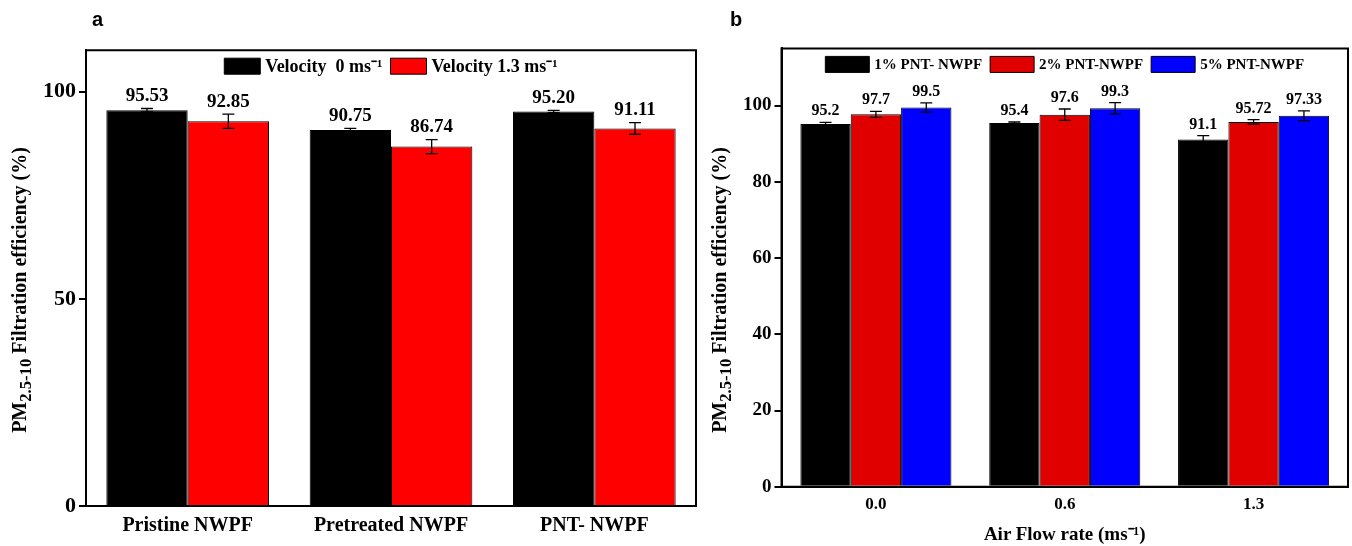  Describe the element at coordinates (147, 94) in the screenshot. I see `data-label: 95.53` at that location.